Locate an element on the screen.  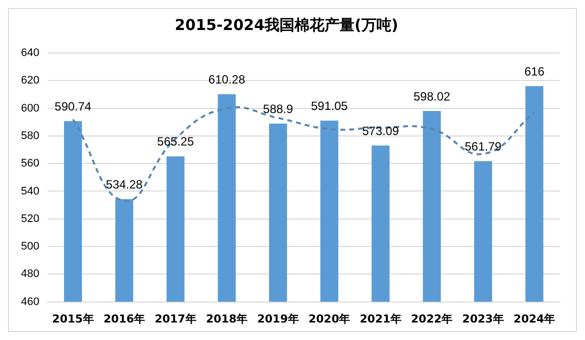
data-label: 561.79 is located at coordinates (483, 146).